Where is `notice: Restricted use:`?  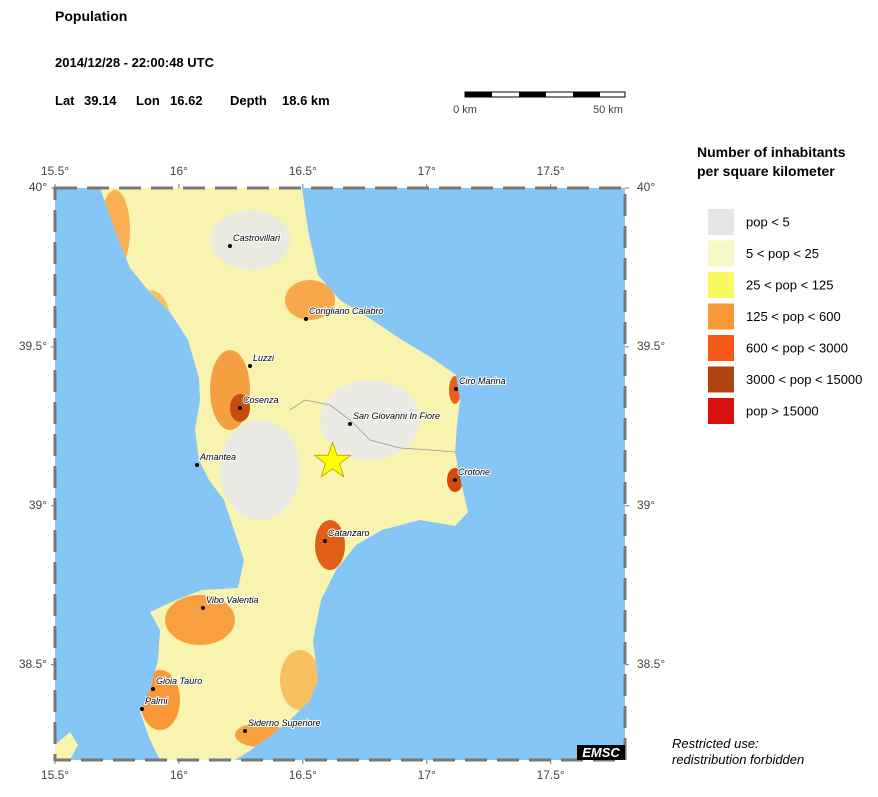 notice: Restricted use: is located at coordinates (715, 743).